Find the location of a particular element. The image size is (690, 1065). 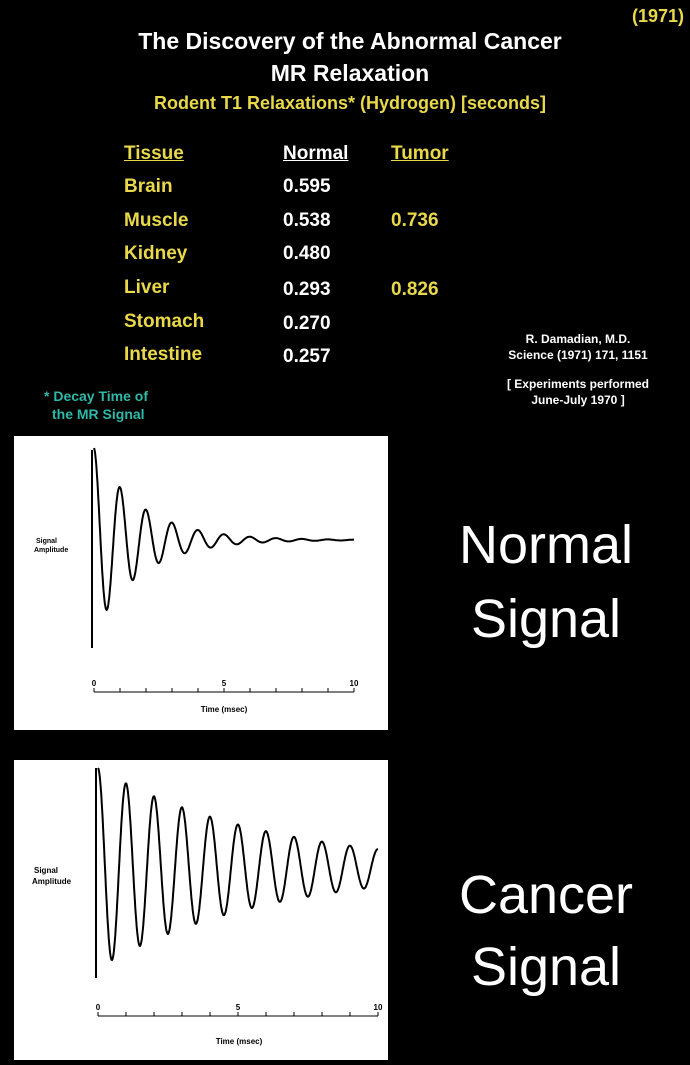

year-label: (1971) is located at coordinates (657, 16).